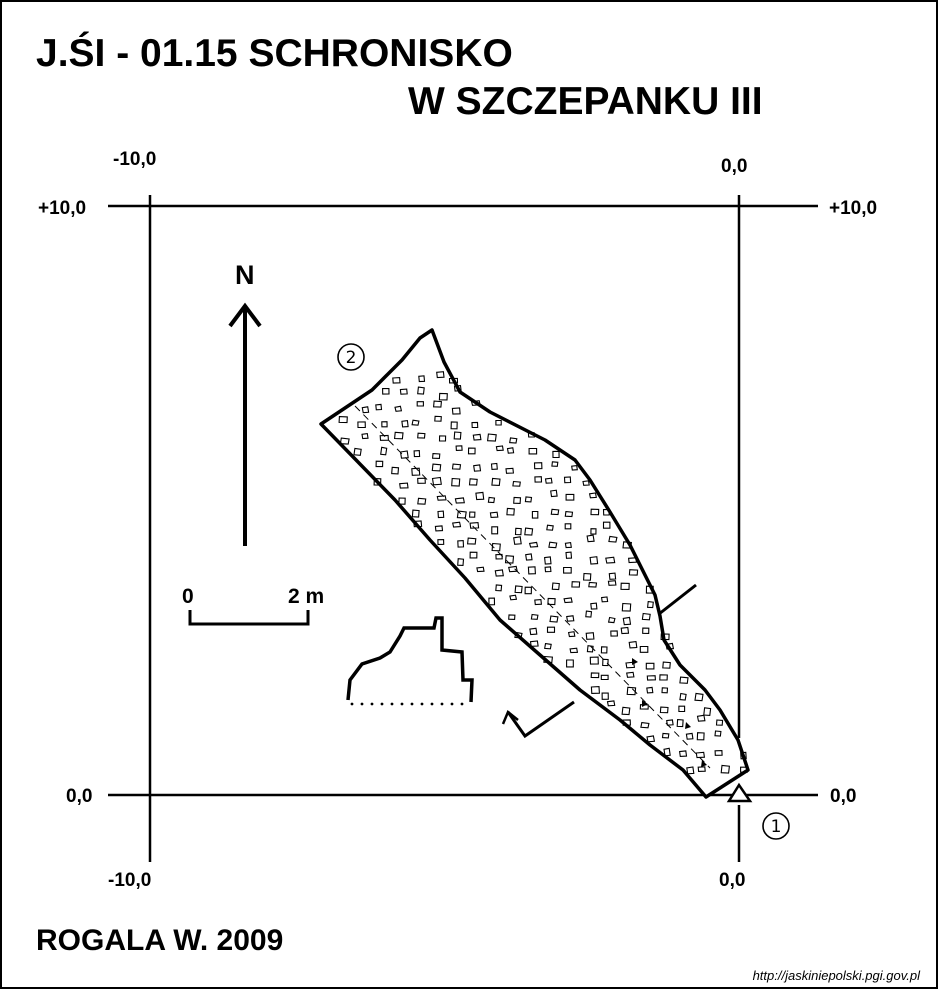 The image size is (938, 989). What do you see at coordinates (188, 596) in the screenshot?
I see `scale-label-start: 0` at bounding box center [188, 596].